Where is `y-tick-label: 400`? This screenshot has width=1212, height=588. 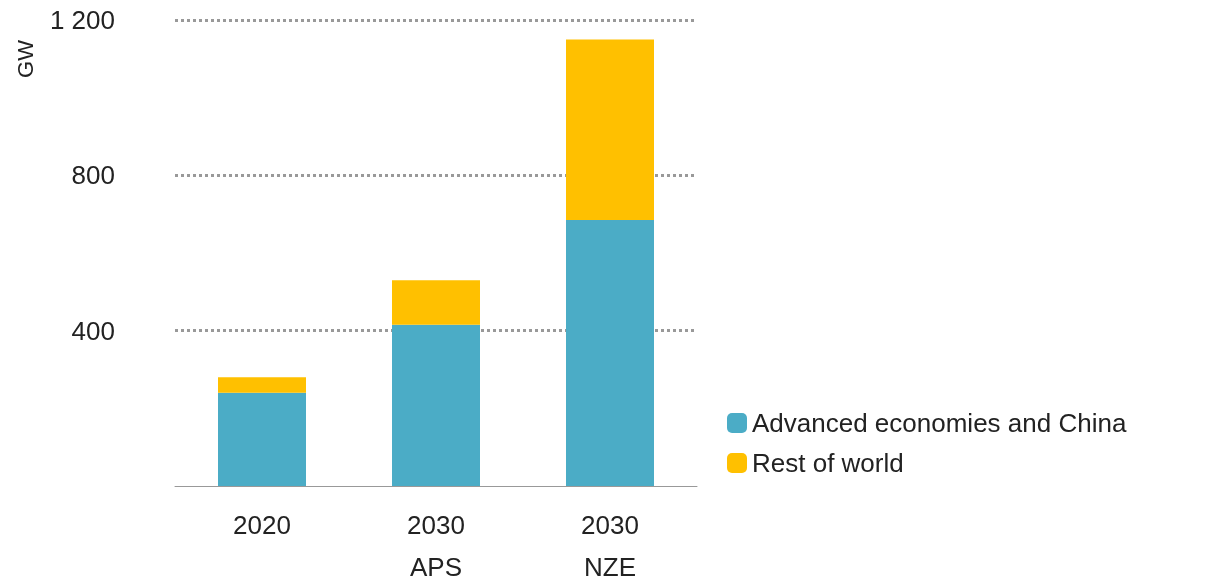 y-tick-label: 400 is located at coordinates (93, 330).